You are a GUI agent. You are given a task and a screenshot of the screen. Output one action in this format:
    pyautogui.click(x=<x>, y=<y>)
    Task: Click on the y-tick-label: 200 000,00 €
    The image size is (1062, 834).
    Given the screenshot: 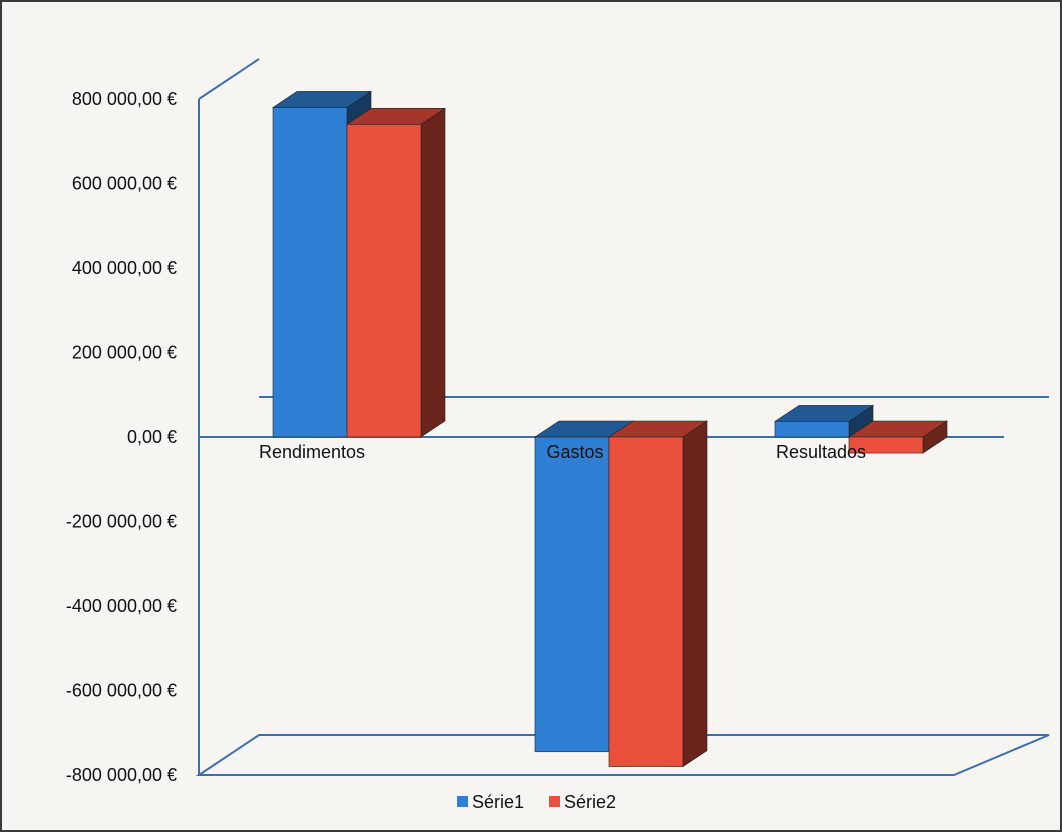 What is the action you would take?
    pyautogui.click(x=124, y=353)
    